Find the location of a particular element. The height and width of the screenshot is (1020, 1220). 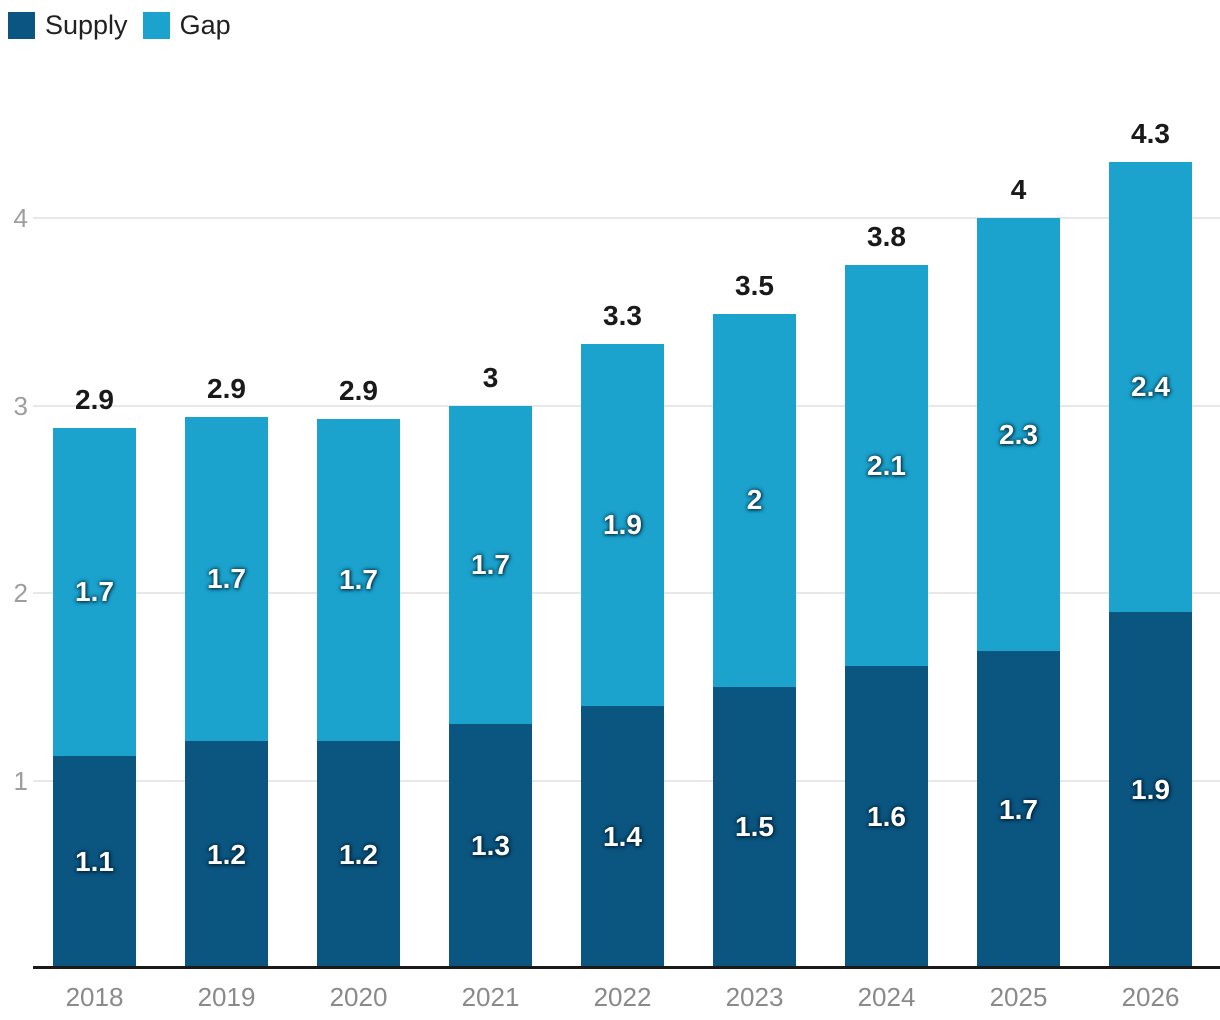

bar-segment-gap-2018: 1.7 is located at coordinates (94, 592).